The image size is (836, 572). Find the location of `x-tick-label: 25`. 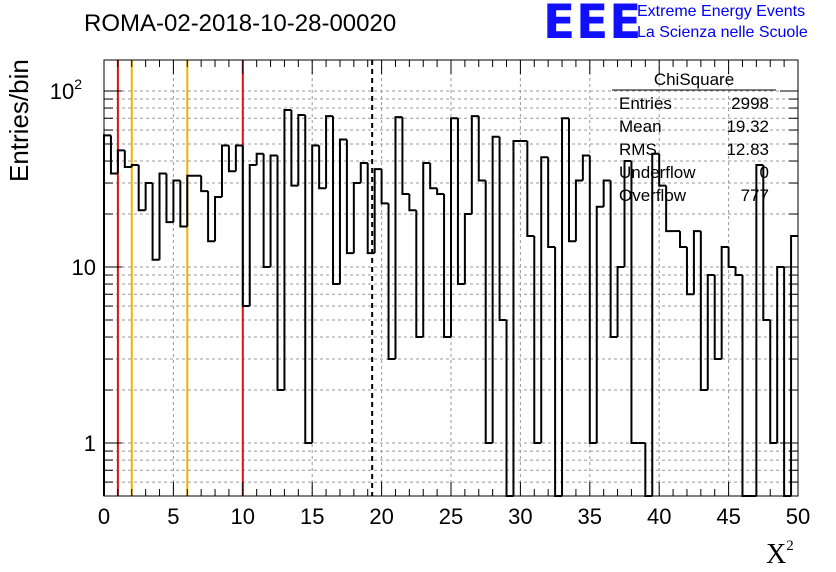

x-tick-label: 25 is located at coordinates (451, 516).